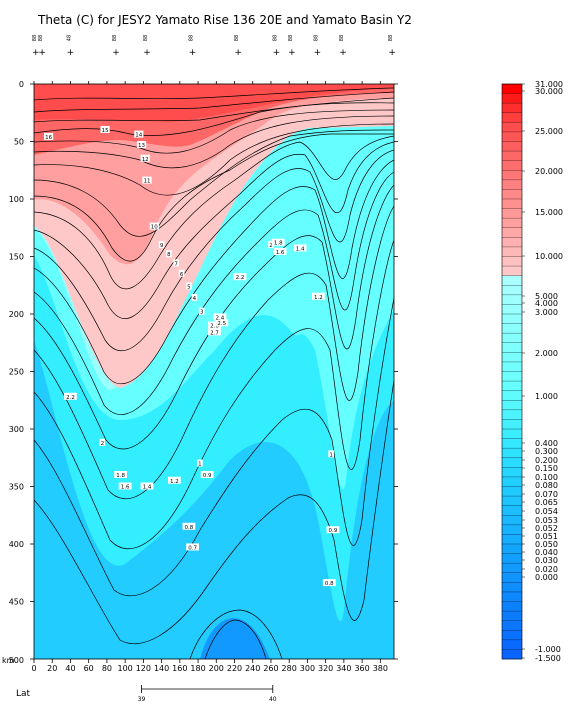  I want to click on contour-label: 13, so click(141, 146).